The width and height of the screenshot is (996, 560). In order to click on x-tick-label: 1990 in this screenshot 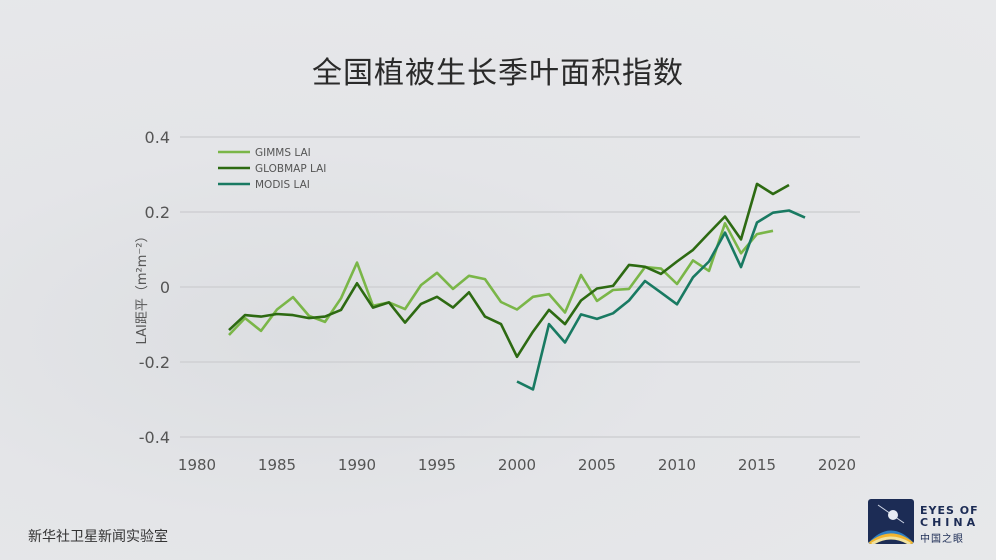, I will do `click(357, 465)`.